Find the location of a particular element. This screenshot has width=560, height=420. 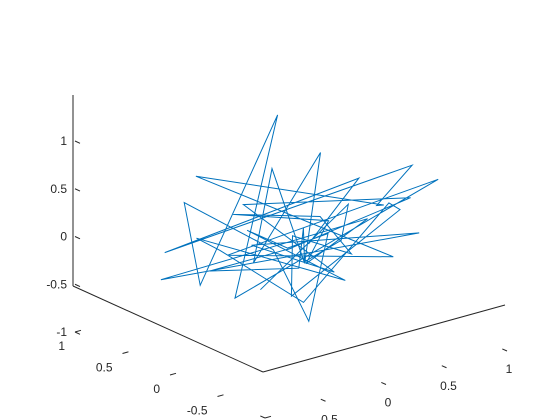

y-tick-label: 0 is located at coordinates (156, 389).